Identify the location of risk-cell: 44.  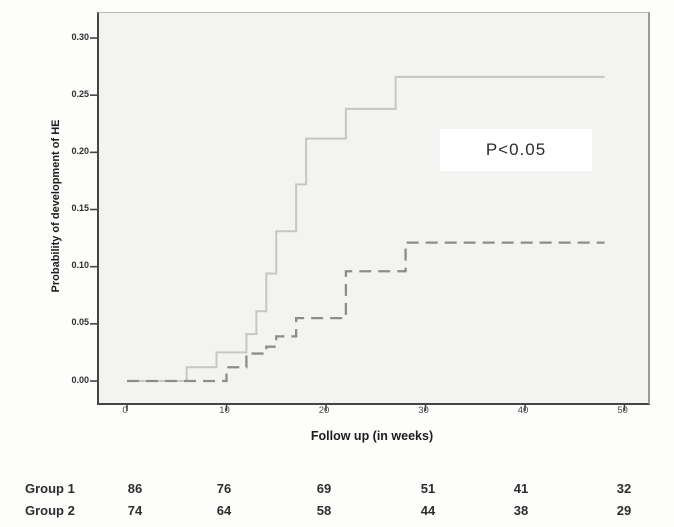
(428, 510).